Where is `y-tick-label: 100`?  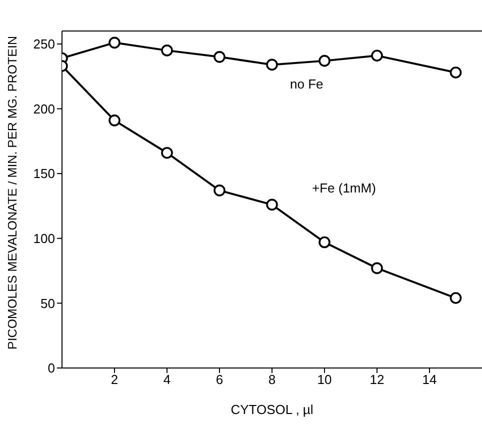 y-tick-label: 100 is located at coordinates (44, 238).